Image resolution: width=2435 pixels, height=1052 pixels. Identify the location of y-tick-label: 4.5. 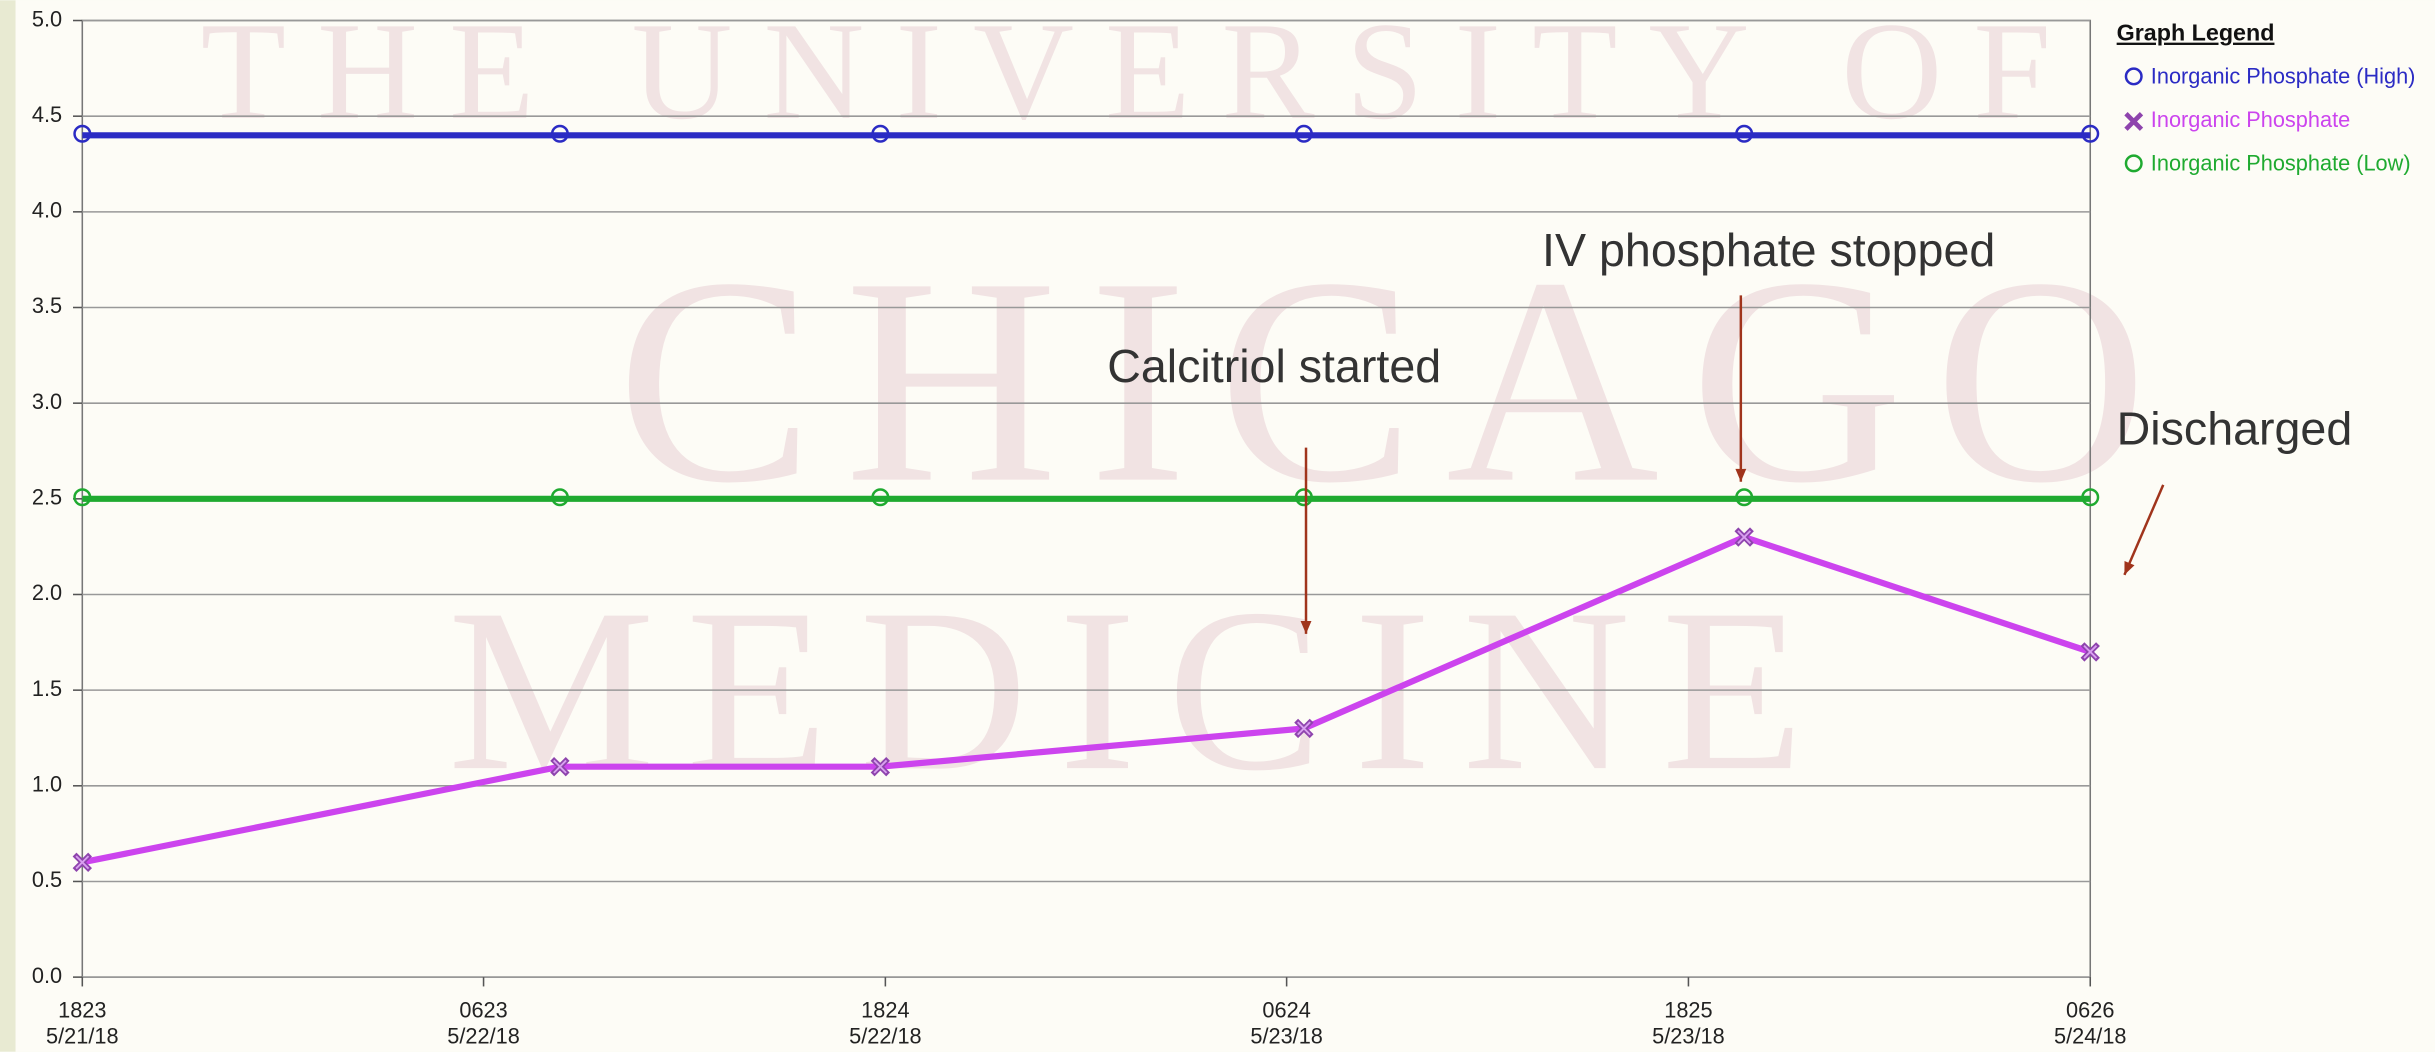
(47, 114).